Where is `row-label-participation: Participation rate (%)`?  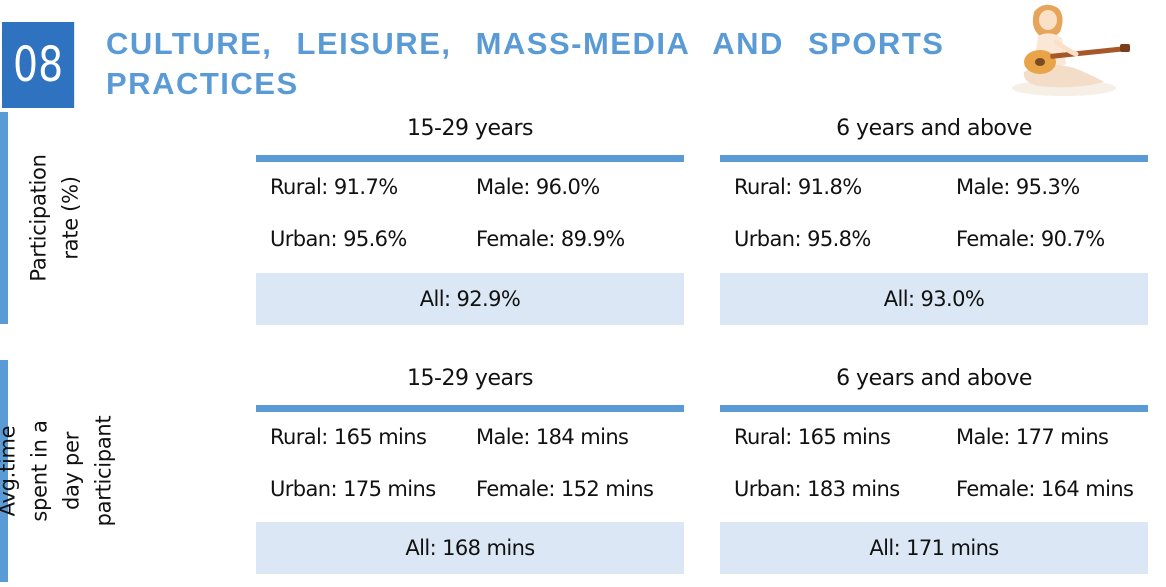
row-label-participation: Participation rate (%) is located at coordinates (55, 218).